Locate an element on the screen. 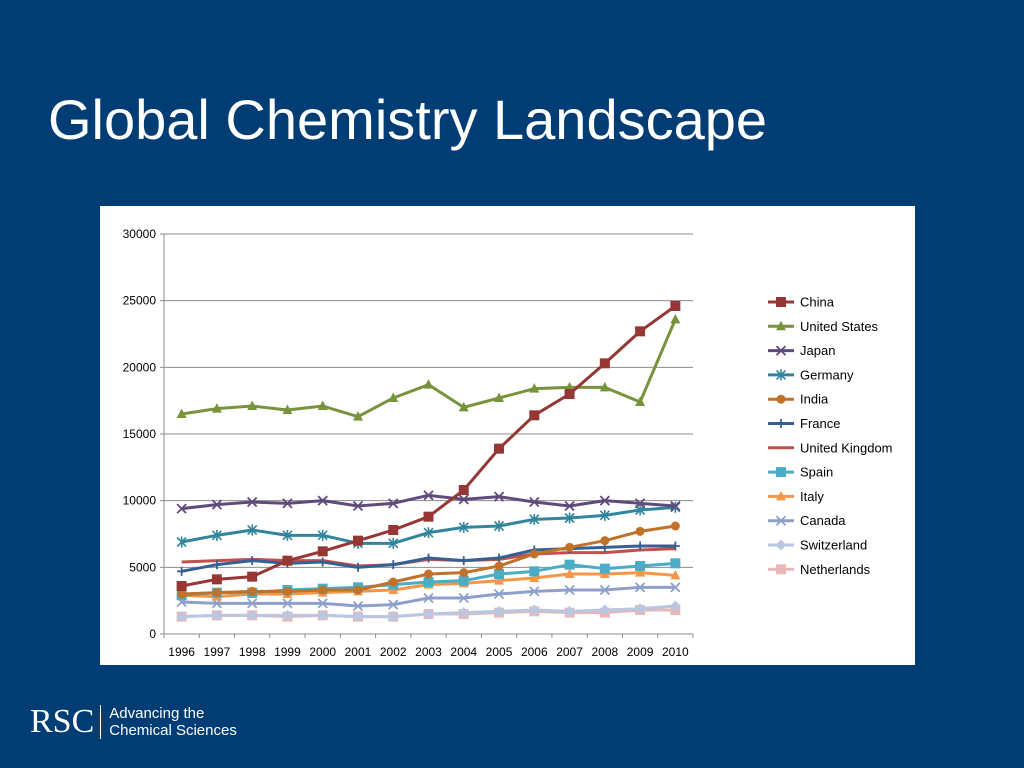  legend-label: Japan is located at coordinates (817, 350).